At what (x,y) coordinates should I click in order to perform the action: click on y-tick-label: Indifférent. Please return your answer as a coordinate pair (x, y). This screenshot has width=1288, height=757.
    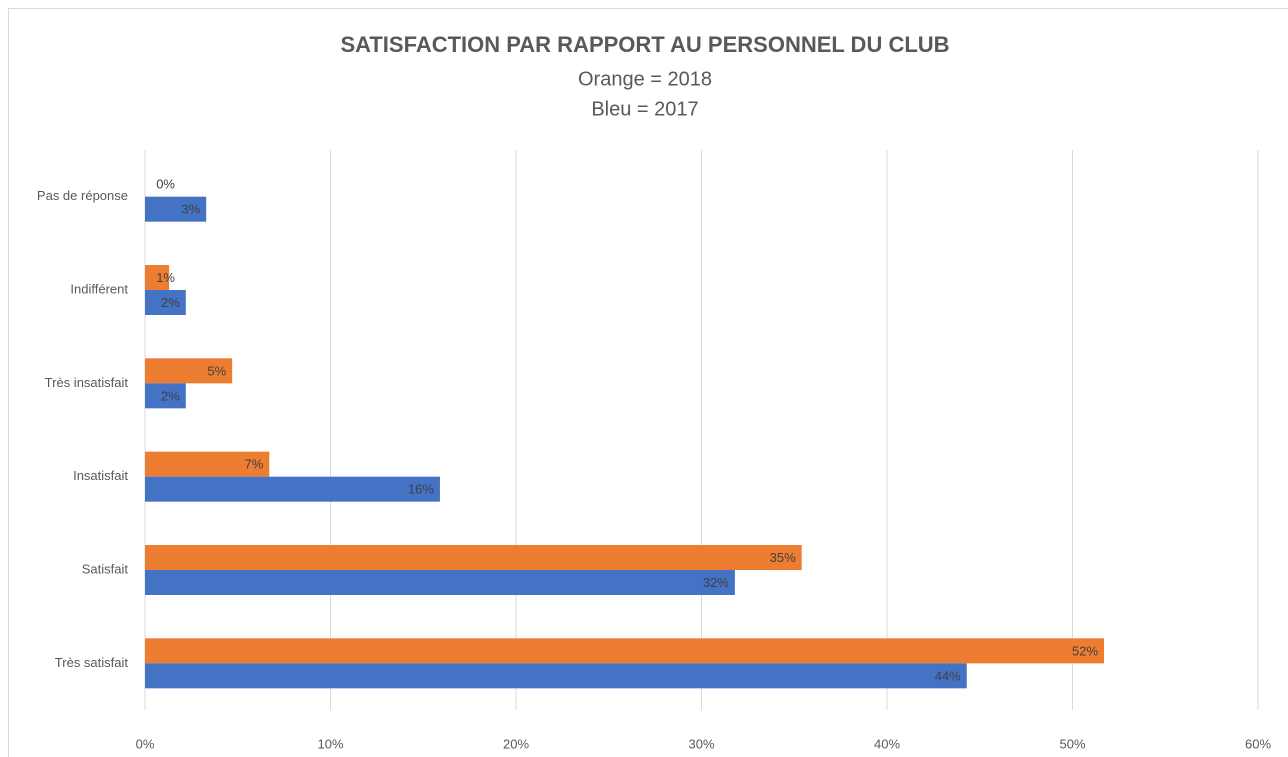
    Looking at the image, I should click on (99, 288).